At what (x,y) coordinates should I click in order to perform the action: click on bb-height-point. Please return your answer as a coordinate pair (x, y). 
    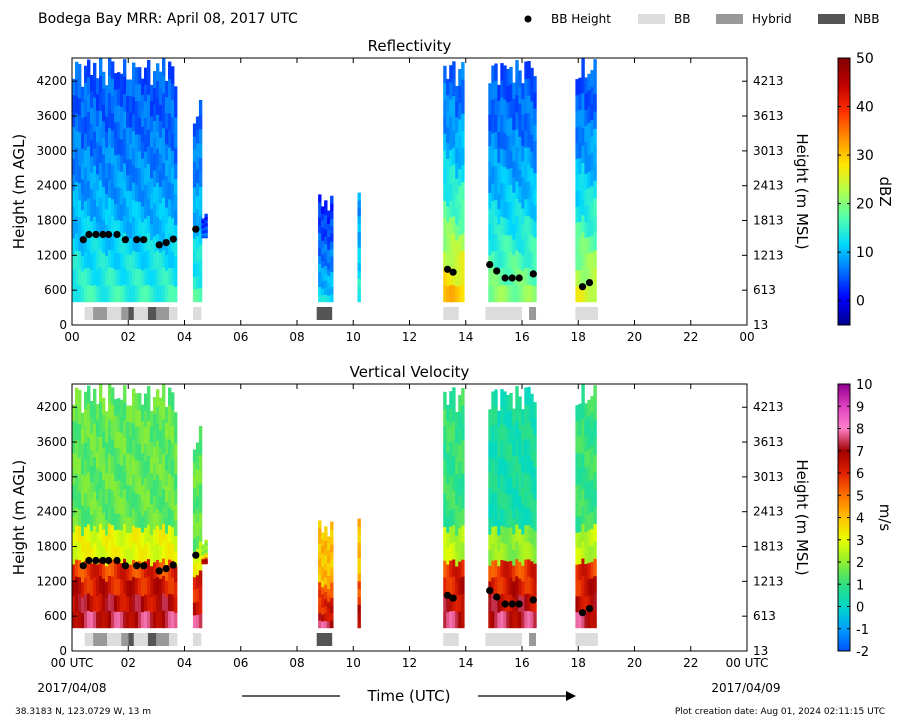
    Looking at the image, I should click on (83, 240).